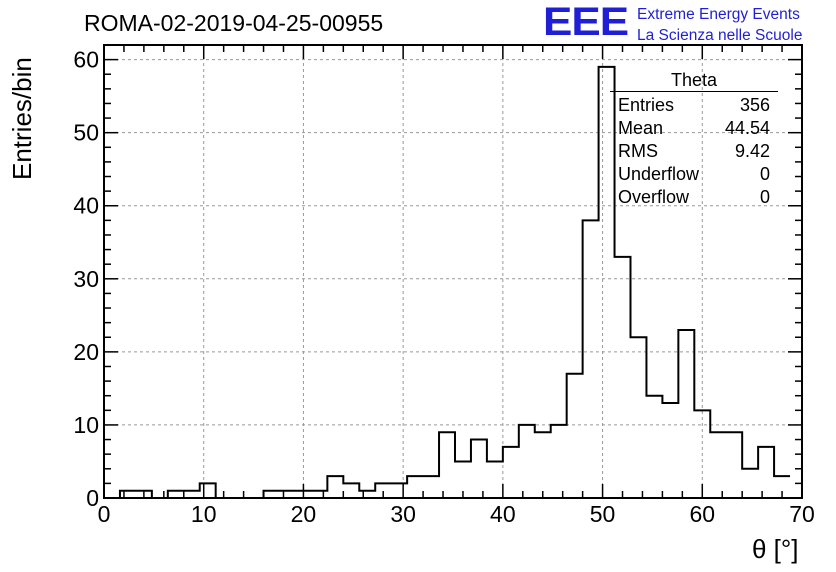 Image resolution: width=836 pixels, height=572 pixels. I want to click on y-tick-label: 20, so click(86, 352).